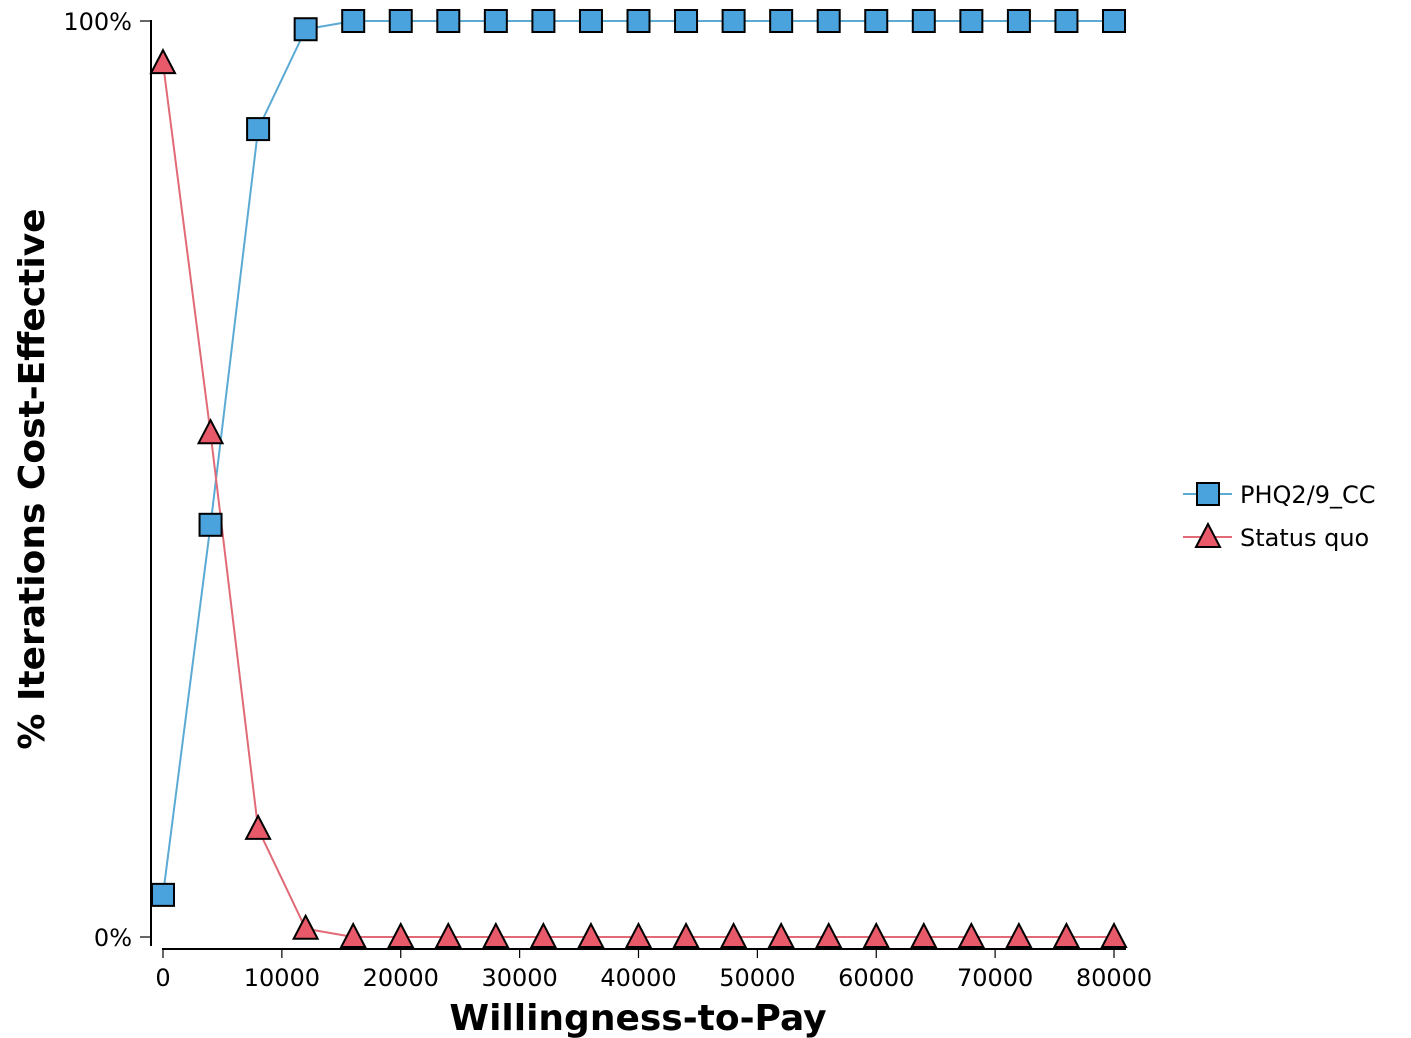 This screenshot has width=1411, height=1038. What do you see at coordinates (1308, 495) in the screenshot?
I see `legend-label: PHQ2/9_CC` at bounding box center [1308, 495].